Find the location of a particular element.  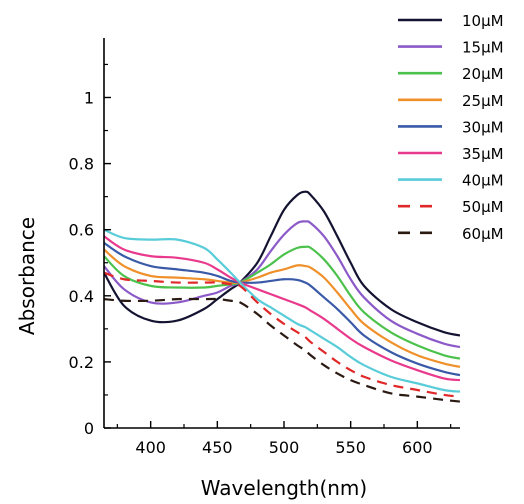

legend-label: 35μM is located at coordinates (483, 154).